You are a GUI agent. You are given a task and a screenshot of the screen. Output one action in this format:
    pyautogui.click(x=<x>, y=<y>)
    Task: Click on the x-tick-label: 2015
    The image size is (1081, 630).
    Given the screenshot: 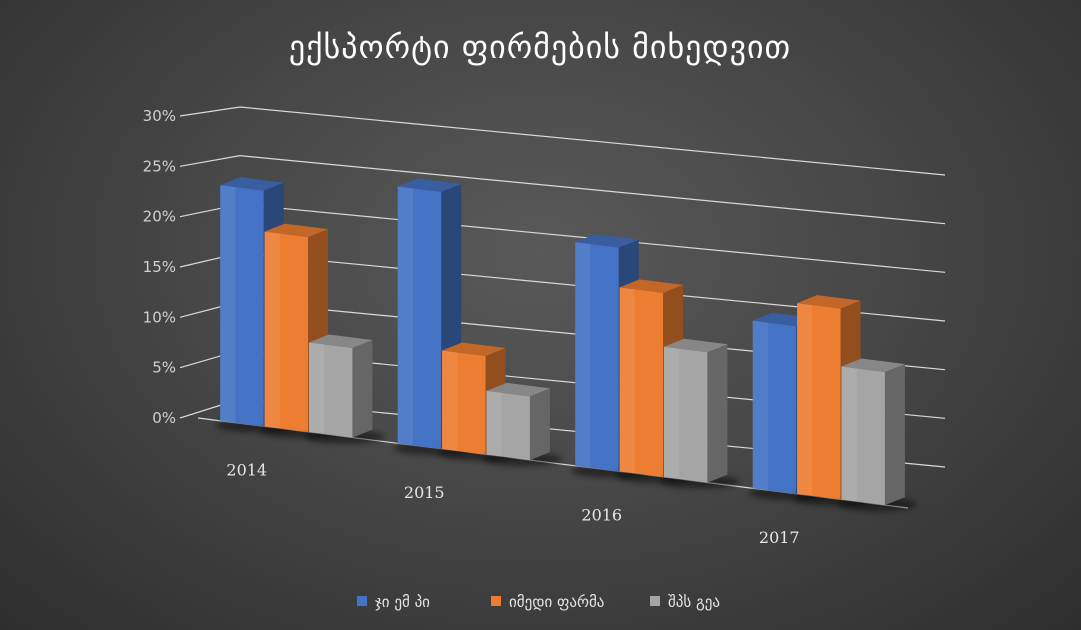 What is the action you would take?
    pyautogui.click(x=424, y=492)
    